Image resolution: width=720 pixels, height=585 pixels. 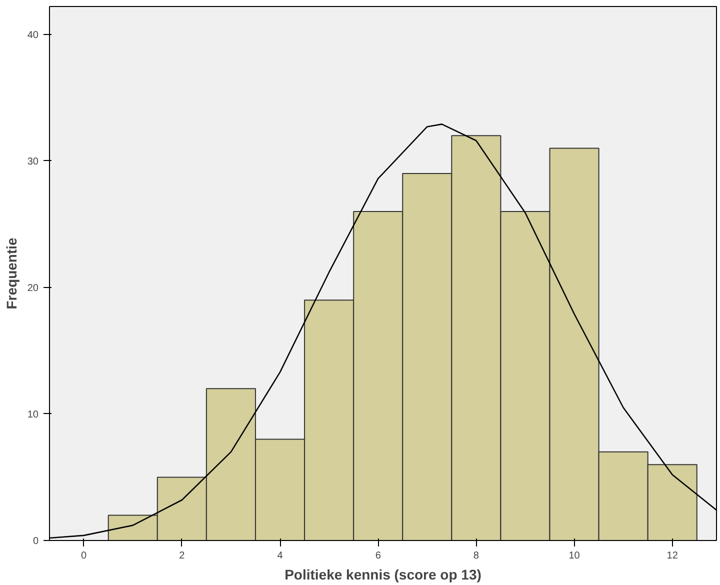 What do you see at coordinates (476, 556) in the screenshot?
I see `x-tick-label: 8` at bounding box center [476, 556].